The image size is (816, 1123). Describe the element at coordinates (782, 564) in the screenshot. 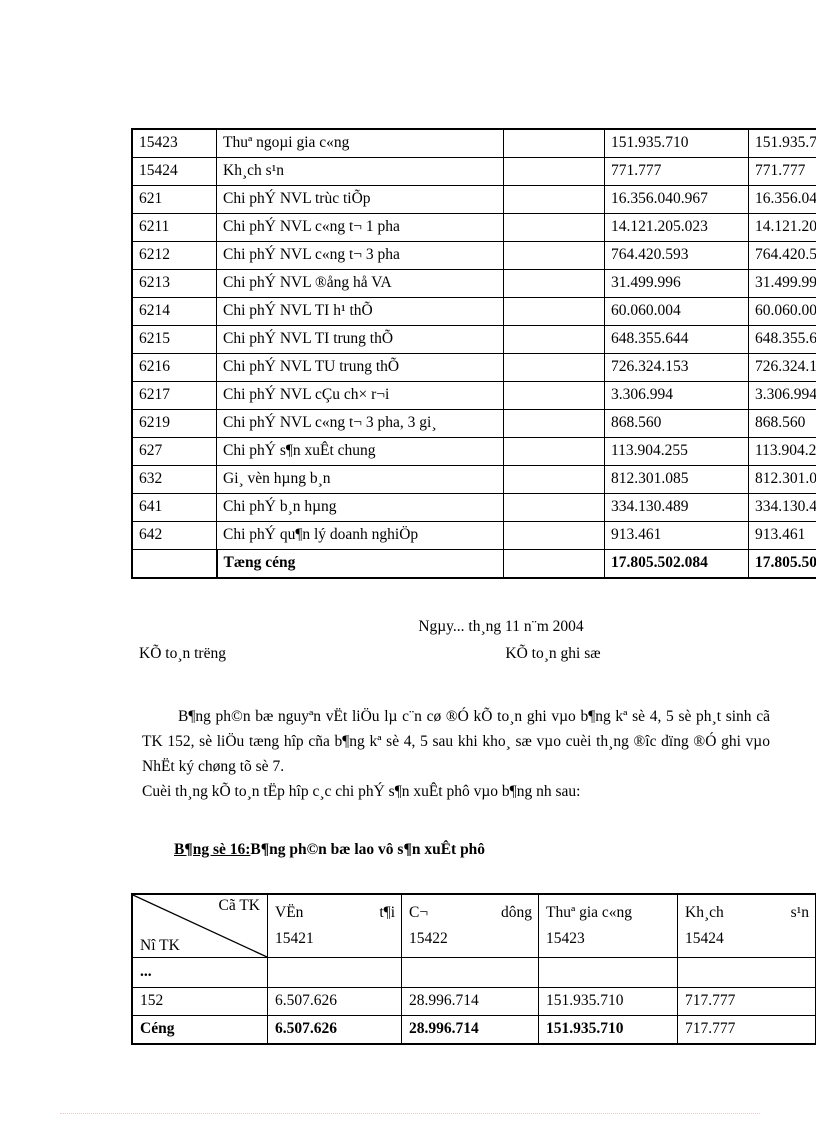

I see `cell-total-amount-2: 17.805.502.084` at that location.